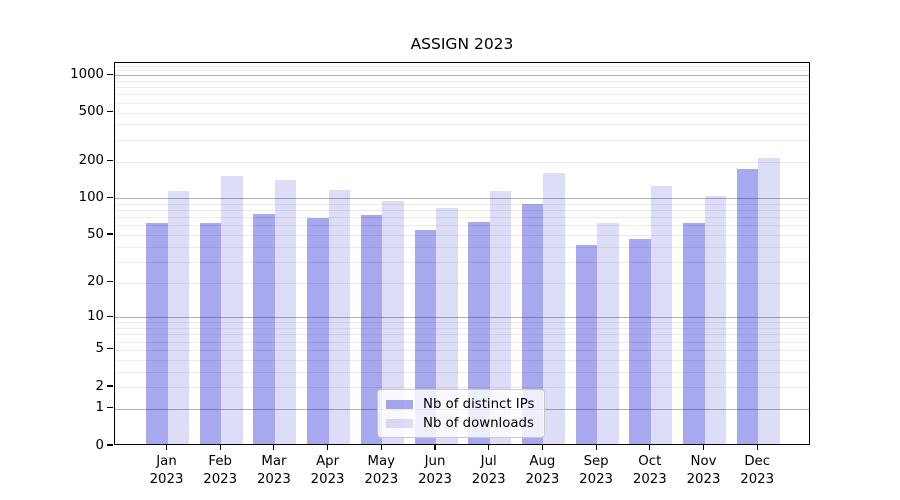 The width and height of the screenshot is (900, 500). Describe the element at coordinates (91, 197) in the screenshot. I see `y-tick-label: 100` at that location.